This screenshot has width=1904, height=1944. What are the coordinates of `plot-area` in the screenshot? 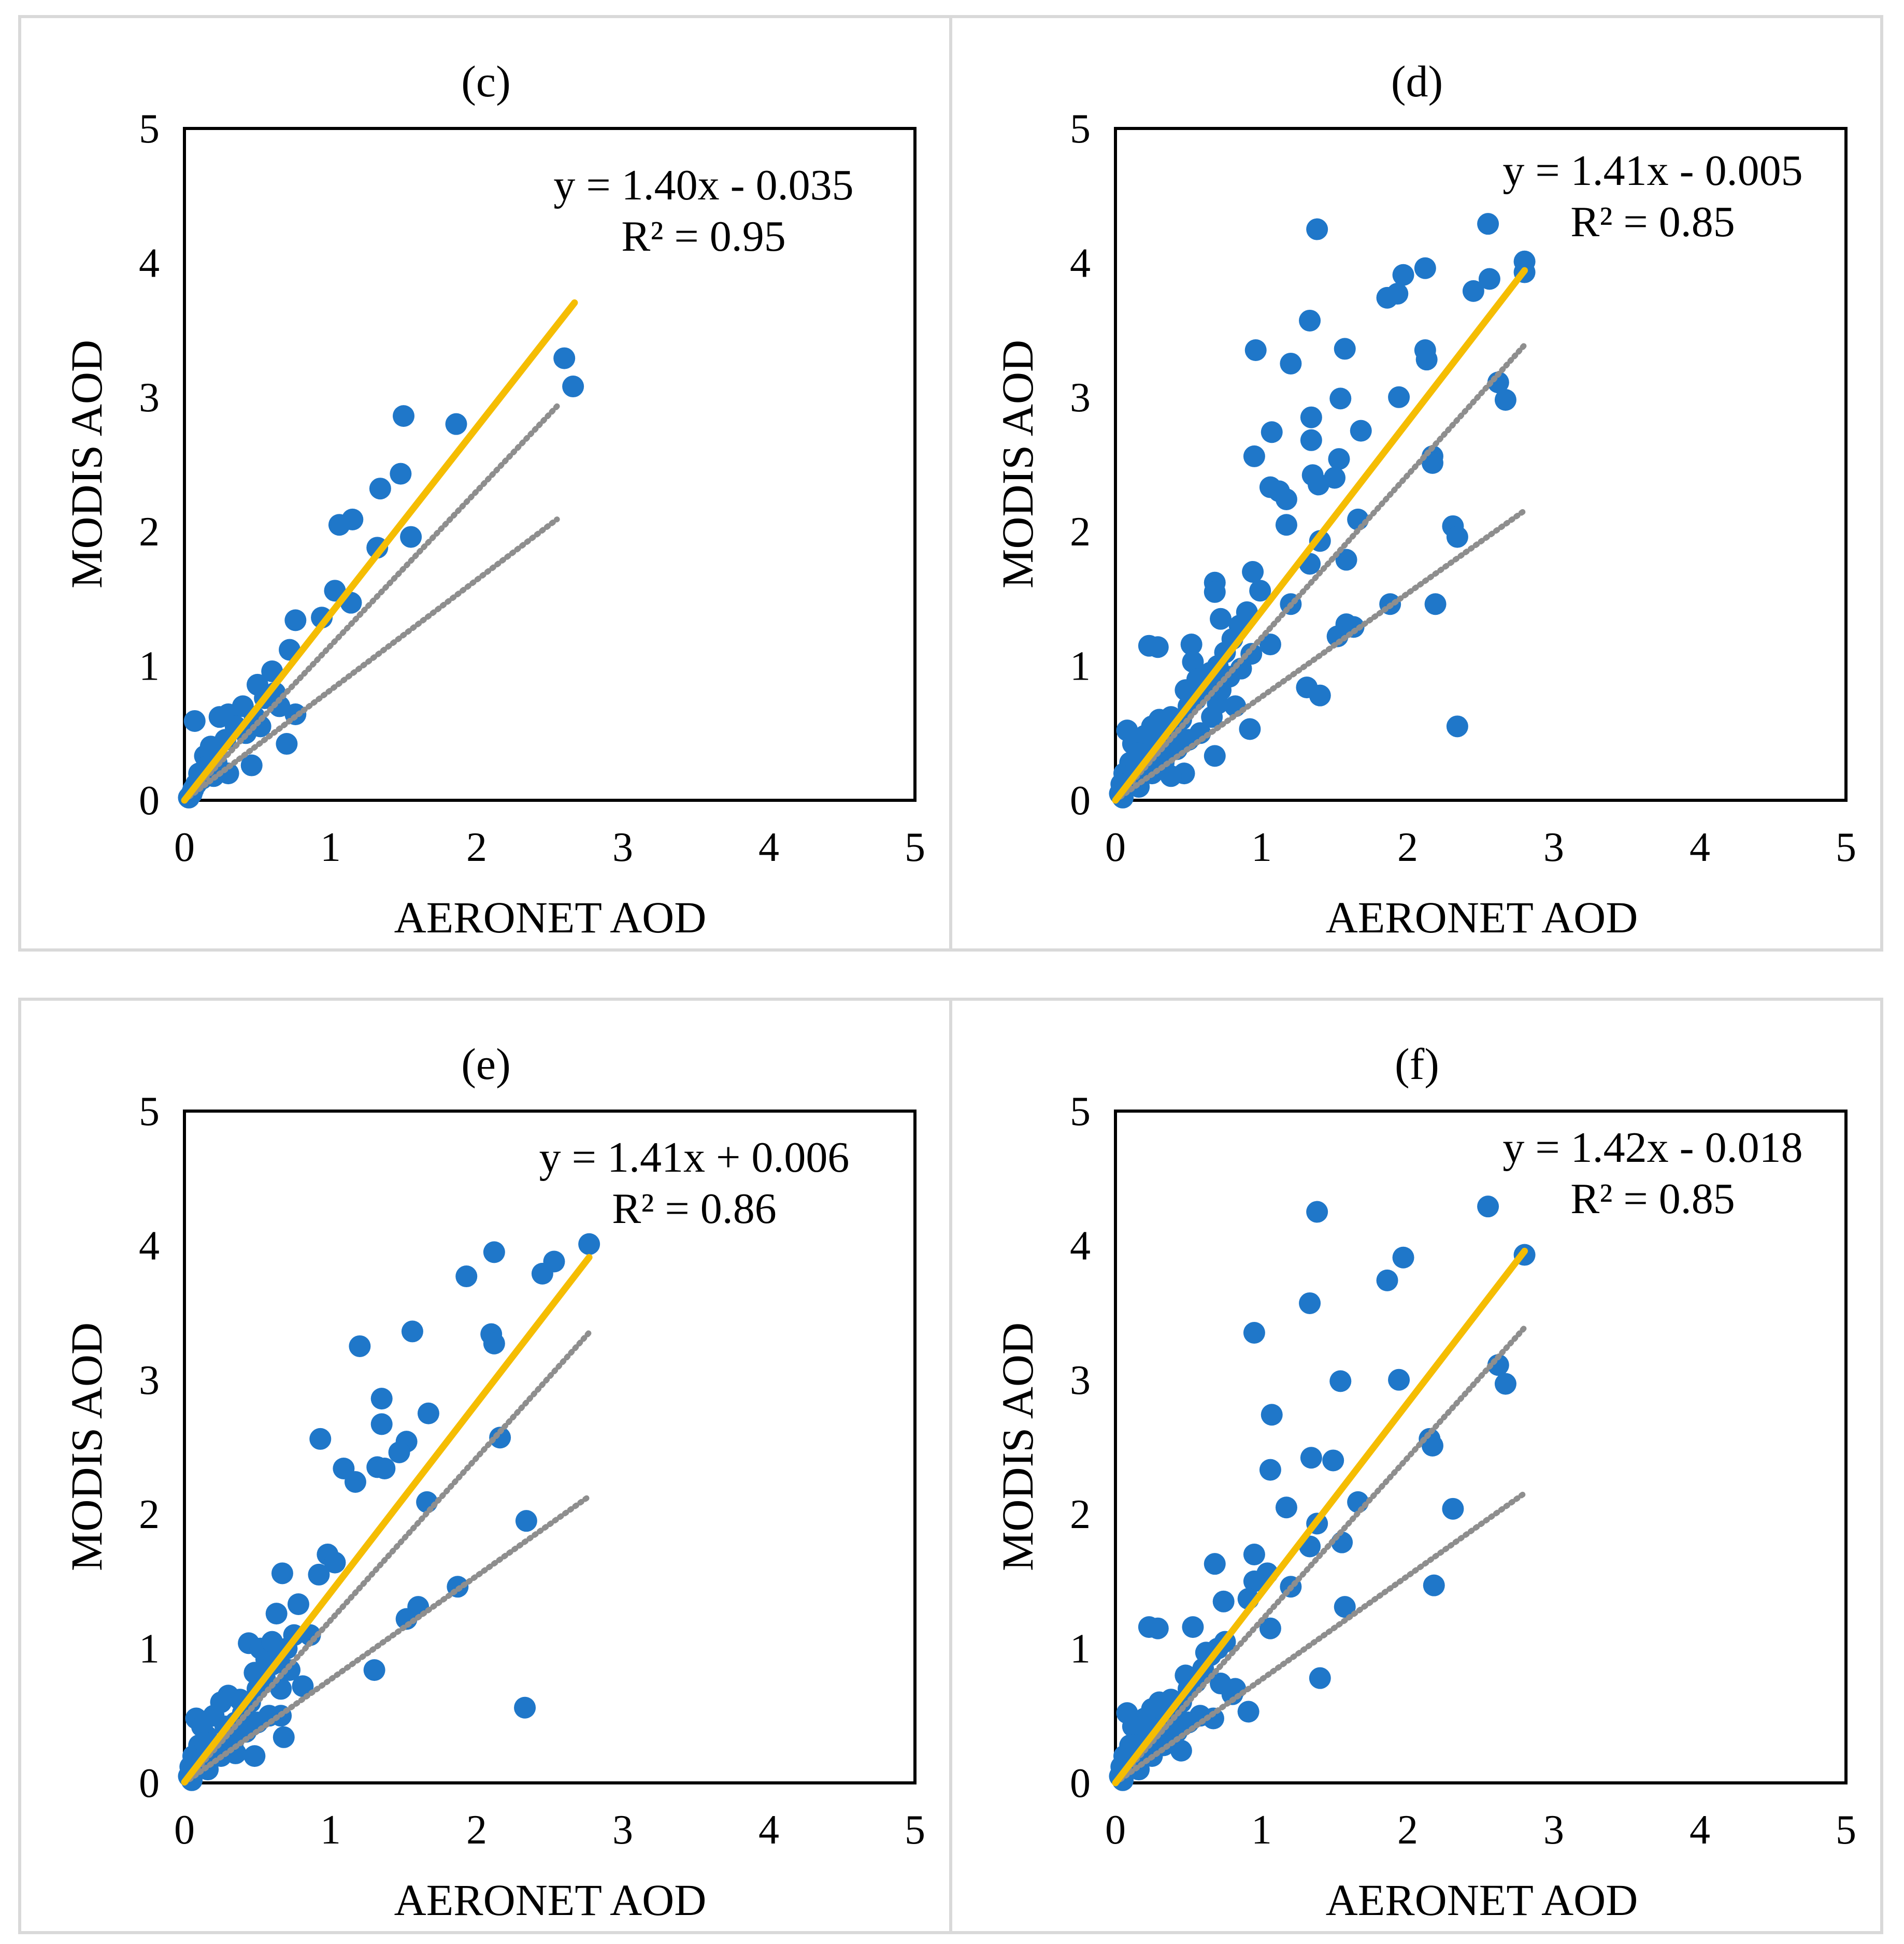 It's located at (1481, 1447).